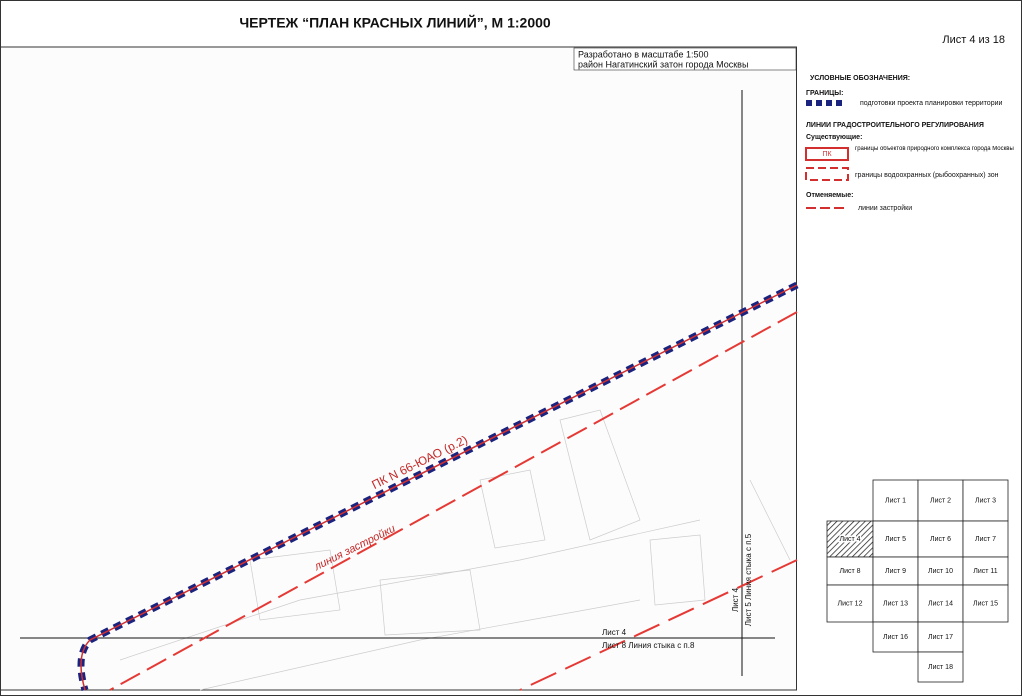 This screenshot has height=696, width=1022. Describe the element at coordinates (895, 603) in the screenshot. I see `index-label: Лист 13` at that location.